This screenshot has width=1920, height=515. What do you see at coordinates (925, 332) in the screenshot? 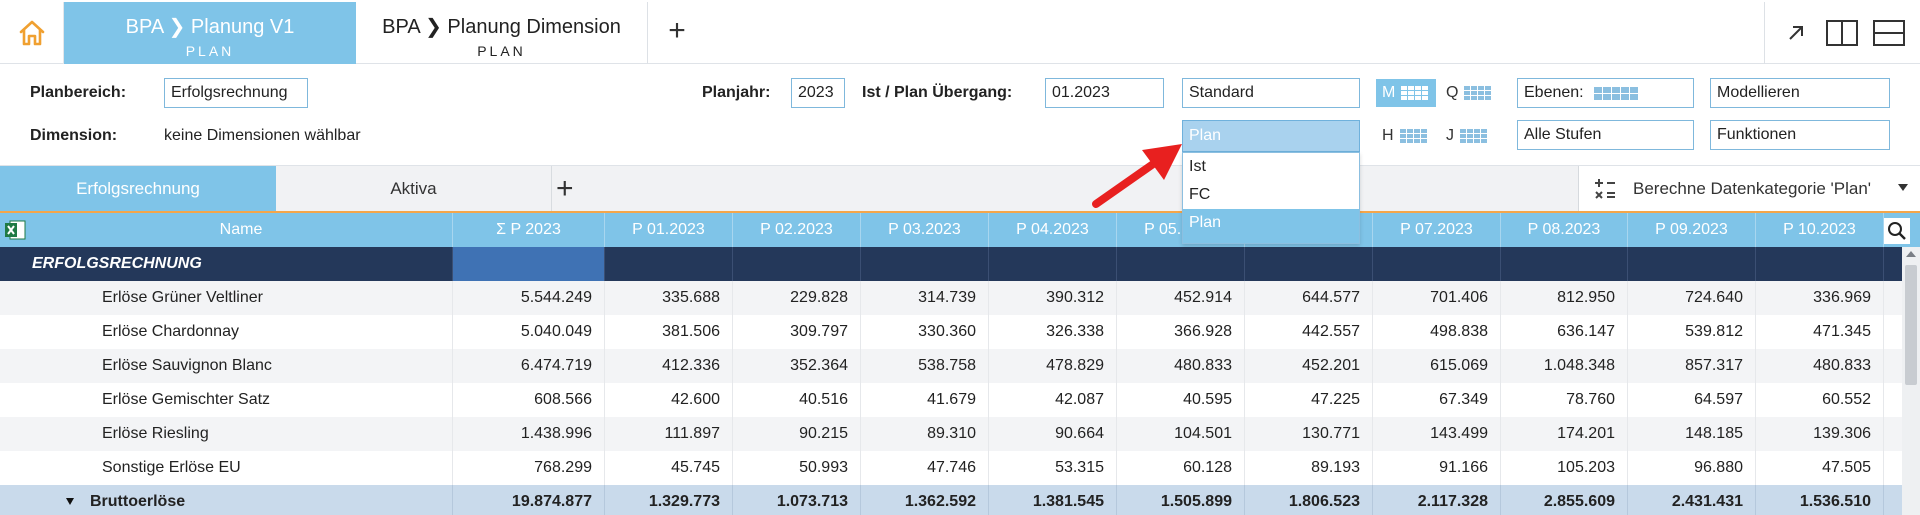
I see `value-cell: 330.360` at bounding box center [925, 332].